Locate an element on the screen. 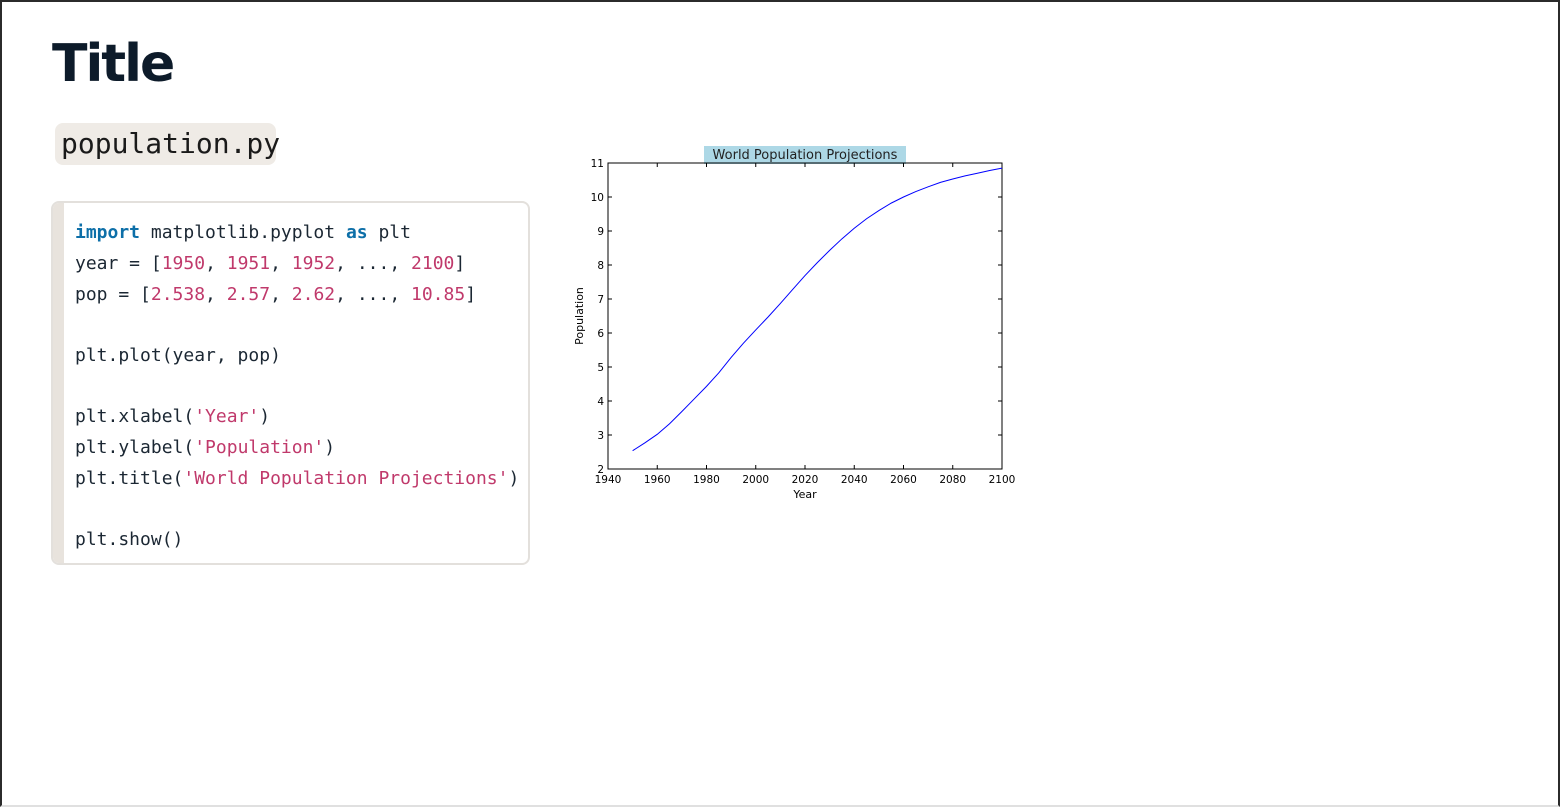 This screenshot has height=809, width=1560. chart-x-tick-label: 1940 is located at coordinates (608, 480).